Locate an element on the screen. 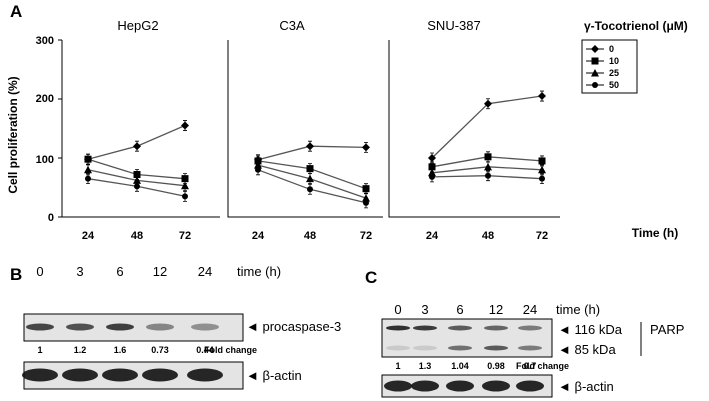 This screenshot has height=401, width=709. legend-label: 50 is located at coordinates (614, 85).